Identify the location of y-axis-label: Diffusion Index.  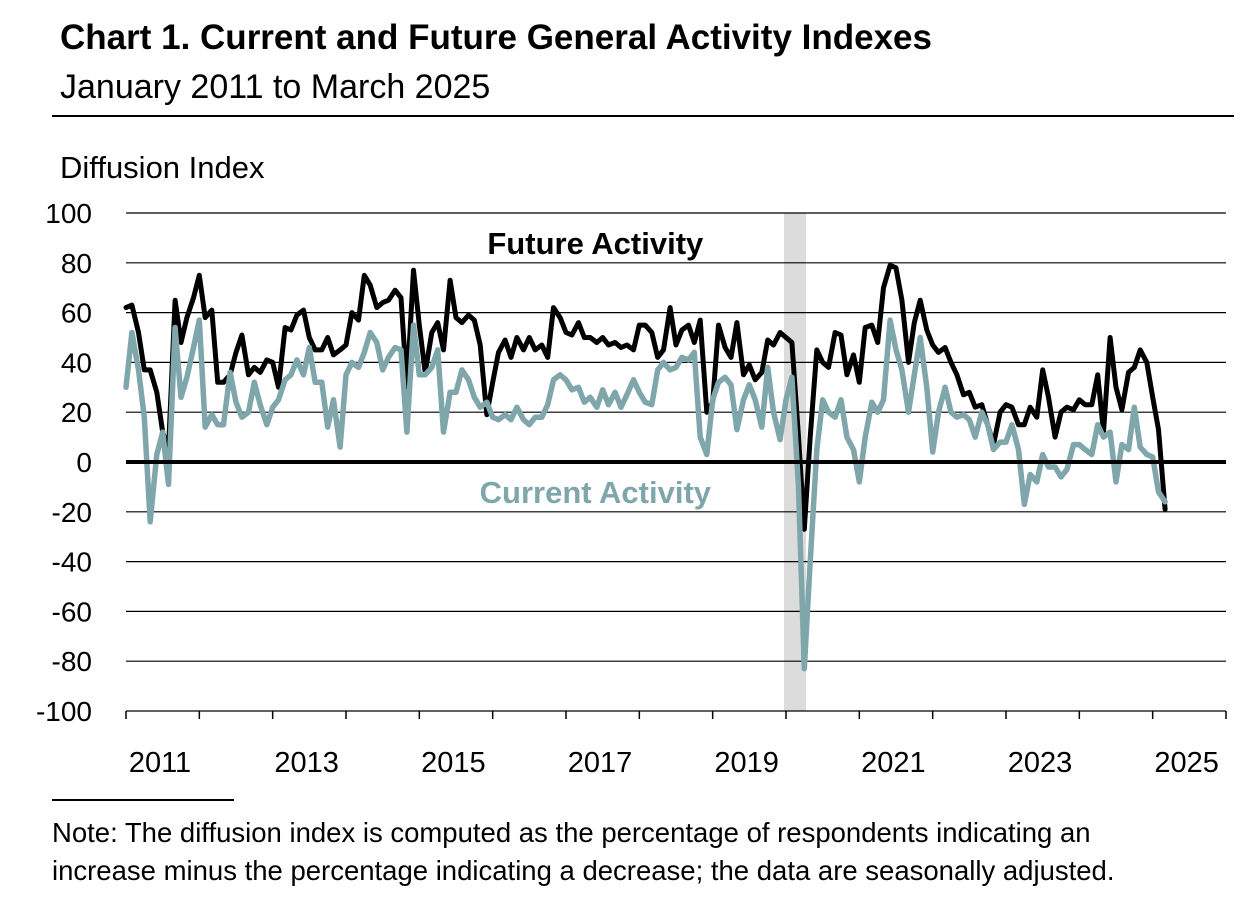
(162, 167).